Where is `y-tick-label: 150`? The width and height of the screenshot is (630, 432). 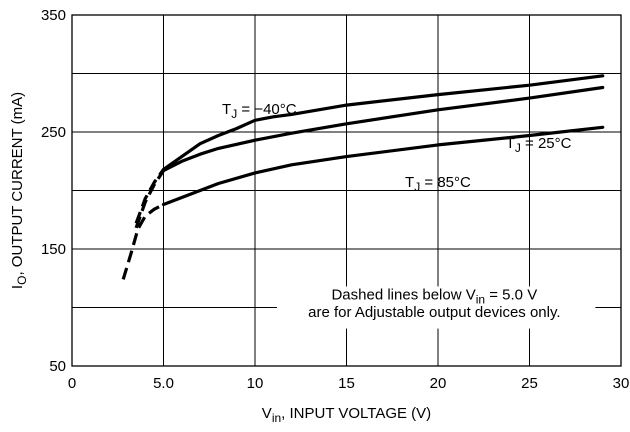
y-tick-label: 150 is located at coordinates (53, 249).